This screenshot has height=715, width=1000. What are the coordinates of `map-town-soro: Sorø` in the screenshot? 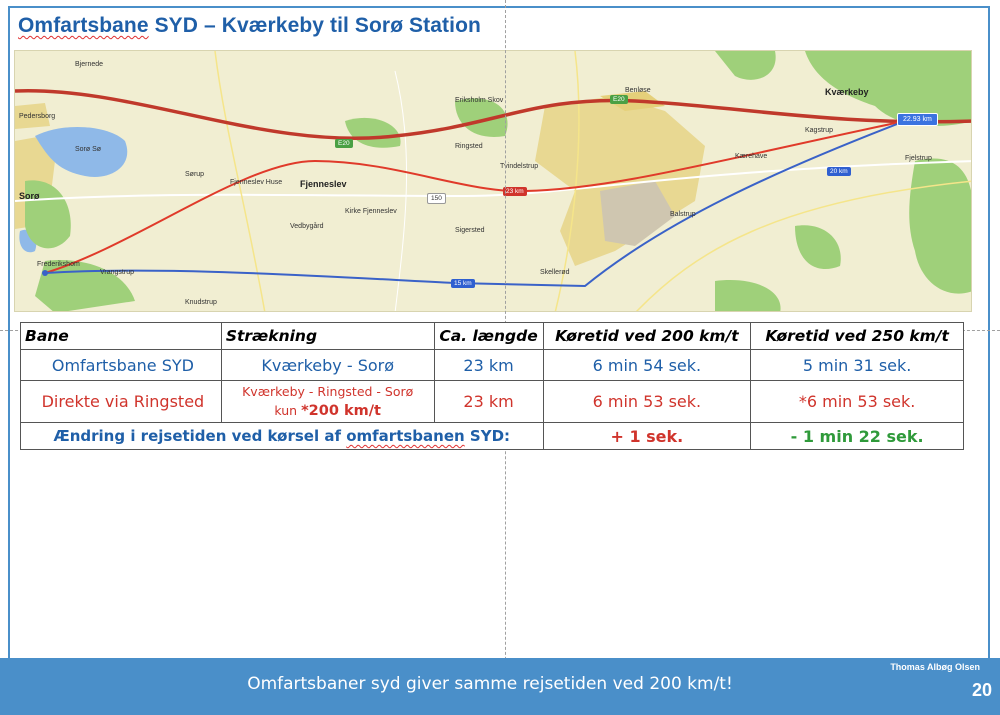 It's located at (29, 196).